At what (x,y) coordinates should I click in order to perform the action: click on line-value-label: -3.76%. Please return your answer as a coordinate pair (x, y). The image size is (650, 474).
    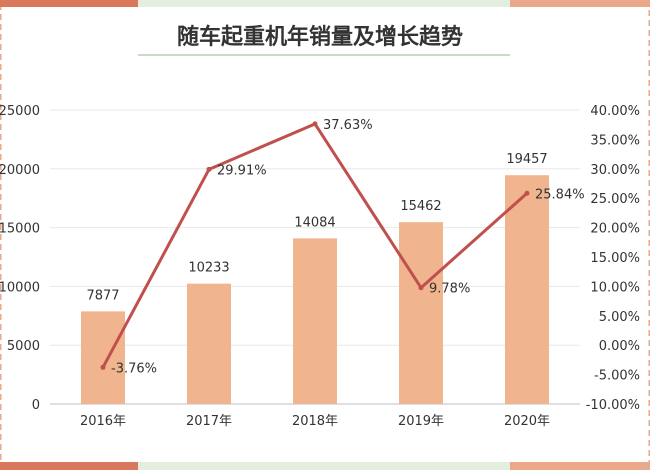
    Looking at the image, I should click on (134, 368).